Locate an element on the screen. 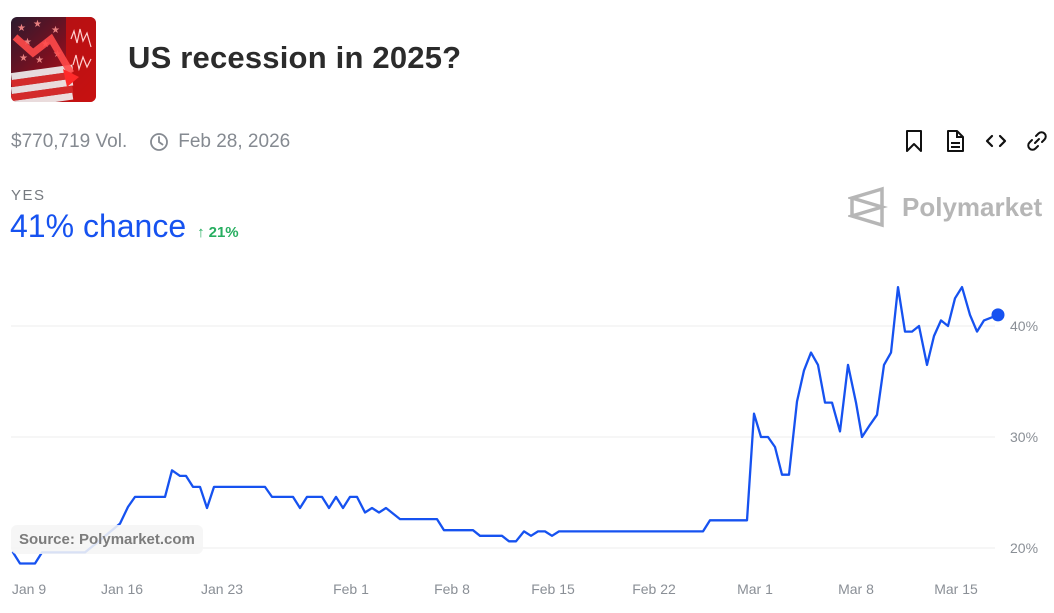 The height and width of the screenshot is (613, 1054). document-icon is located at coordinates (955, 141).